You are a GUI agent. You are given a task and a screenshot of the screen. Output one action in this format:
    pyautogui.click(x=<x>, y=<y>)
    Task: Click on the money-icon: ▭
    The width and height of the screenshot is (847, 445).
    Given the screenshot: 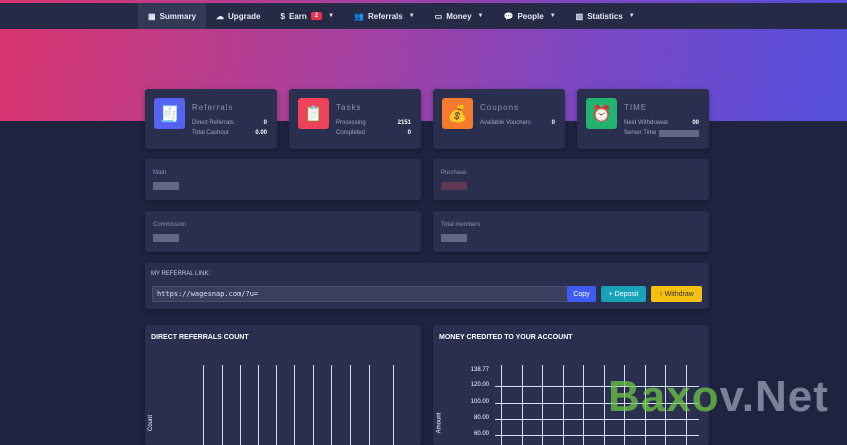 What is the action you would take?
    pyautogui.click(x=438, y=16)
    